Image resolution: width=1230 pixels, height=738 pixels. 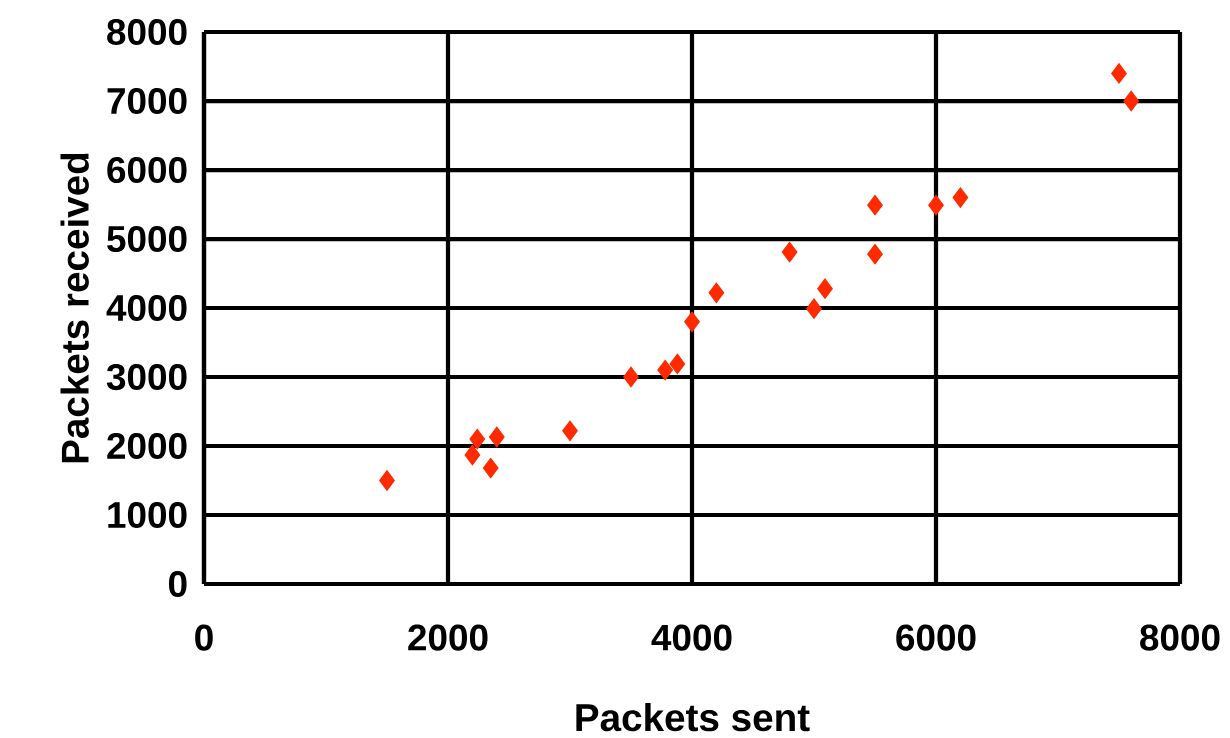 I want to click on y-tick-label: 4000, so click(x=146, y=308).